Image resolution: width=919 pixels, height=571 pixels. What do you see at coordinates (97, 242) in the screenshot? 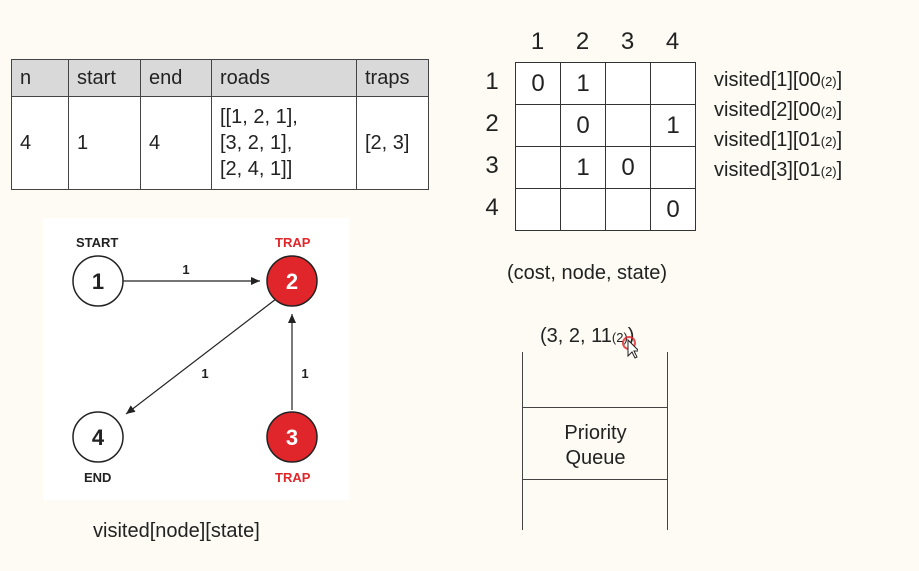
I see `node-1-label: START` at bounding box center [97, 242].